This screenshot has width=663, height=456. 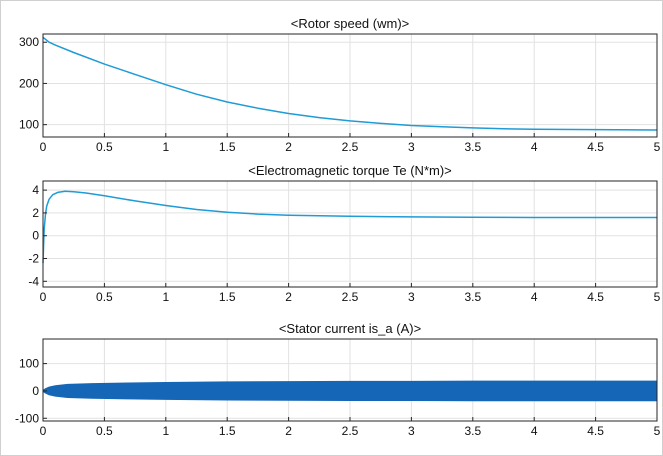 What do you see at coordinates (472, 431) in the screenshot?
I see `stator-current-x-tick-label: 3.5` at bounding box center [472, 431].